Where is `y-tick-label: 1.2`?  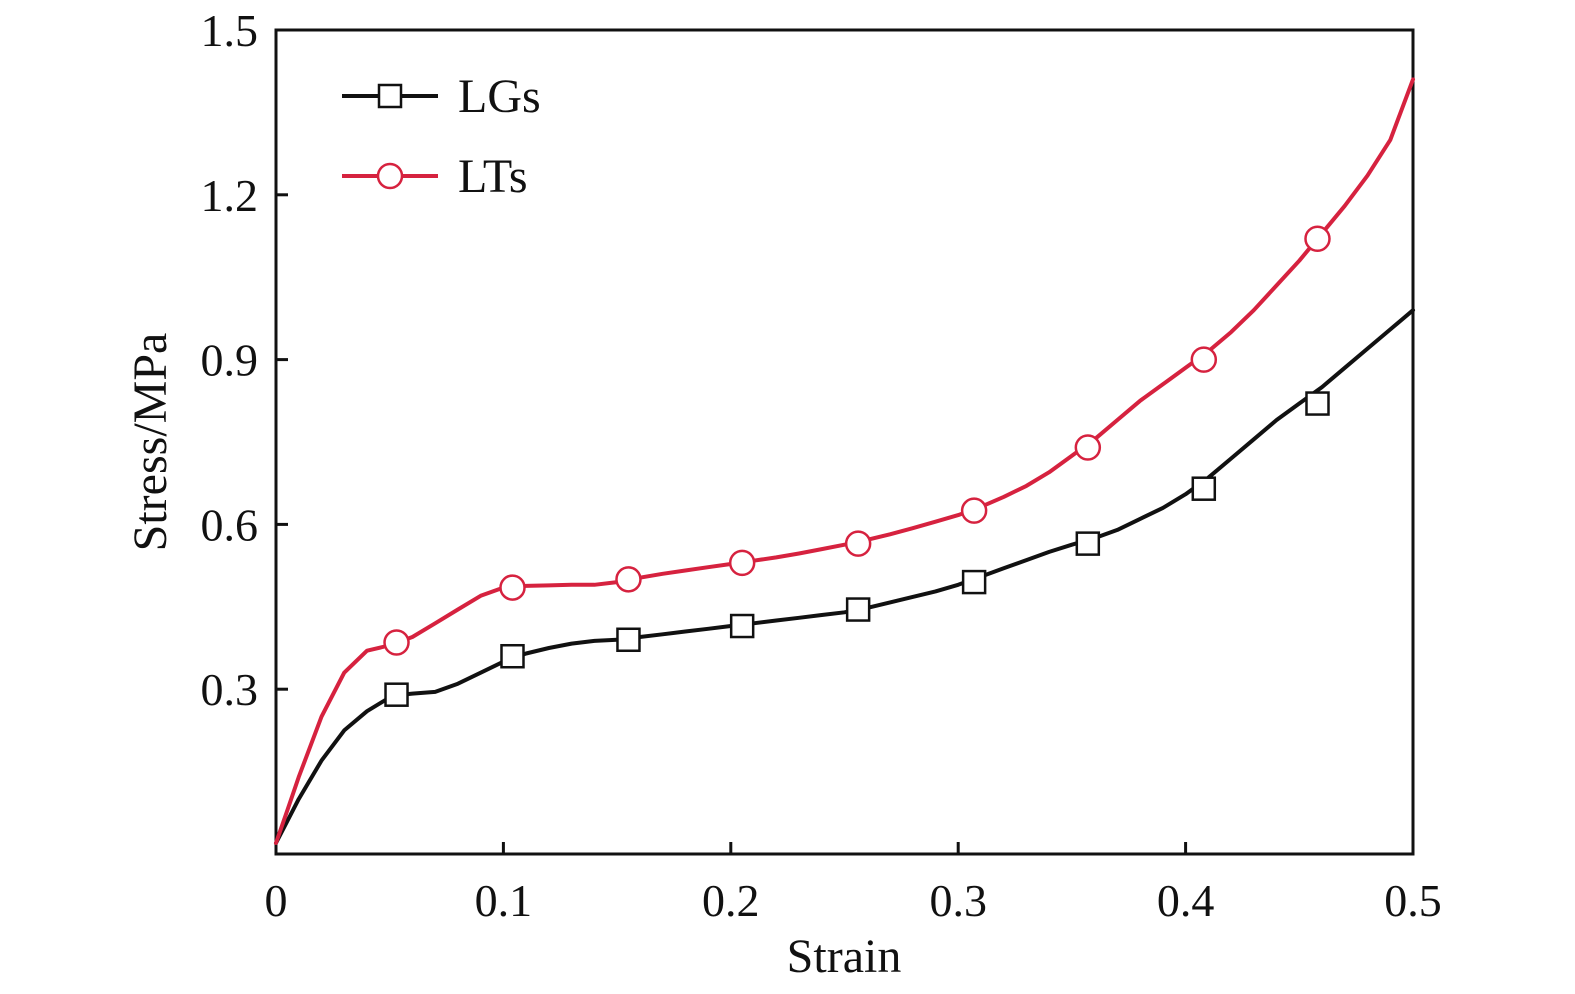 y-tick-label: 1.2 is located at coordinates (230, 195).